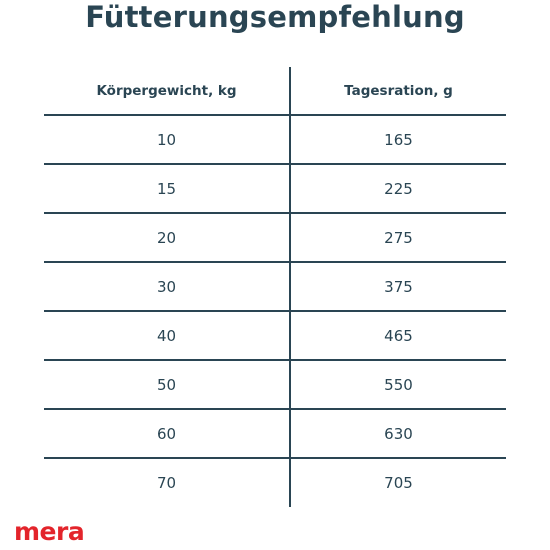 The height and width of the screenshot is (550, 550). What do you see at coordinates (166, 385) in the screenshot?
I see `cell-body-weight: 50` at bounding box center [166, 385].